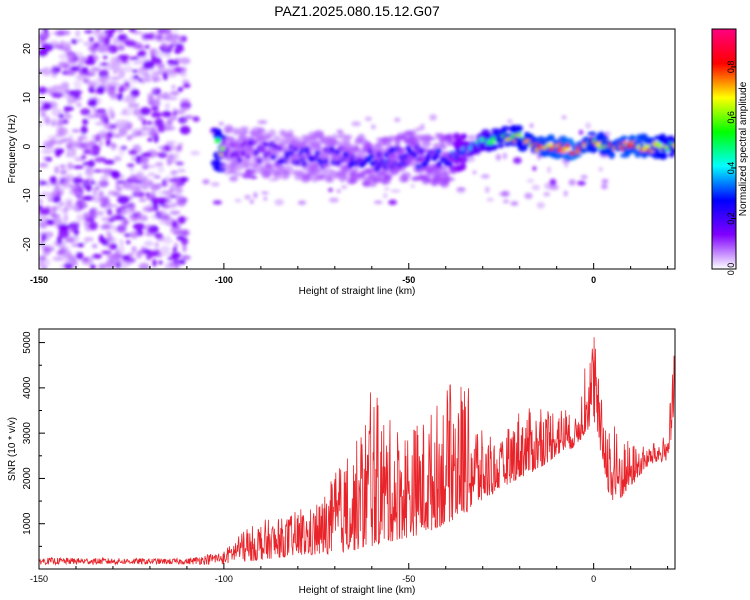  What do you see at coordinates (357, 590) in the screenshot?
I see `snr-x-axis-label: Height of straight line (km)` at bounding box center [357, 590].